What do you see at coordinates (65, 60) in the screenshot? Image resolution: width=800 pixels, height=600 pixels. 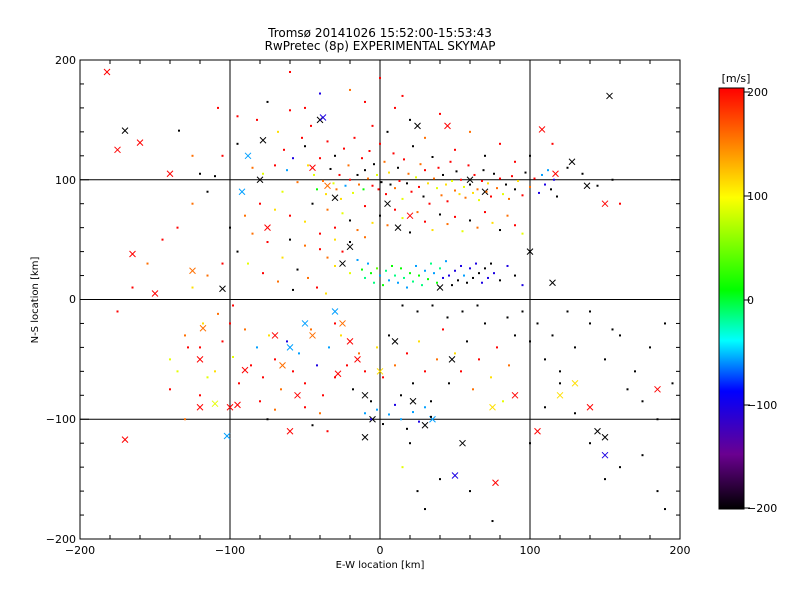 I see `y-tick-label: 200` at bounding box center [65, 60].